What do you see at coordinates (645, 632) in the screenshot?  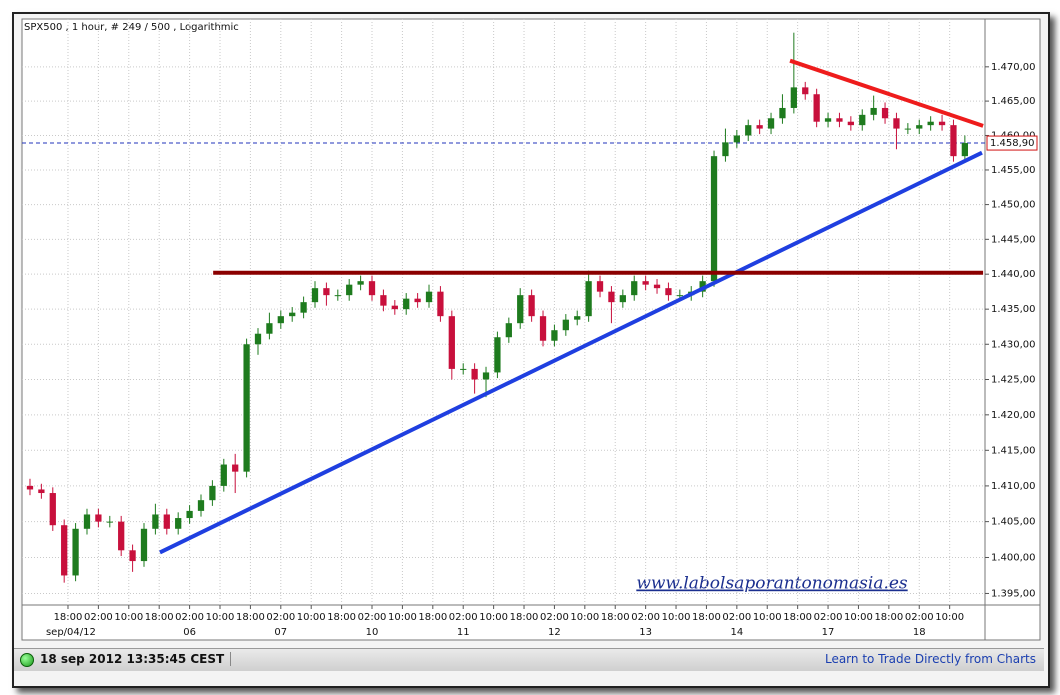 I see `date-label: 13` at bounding box center [645, 632].